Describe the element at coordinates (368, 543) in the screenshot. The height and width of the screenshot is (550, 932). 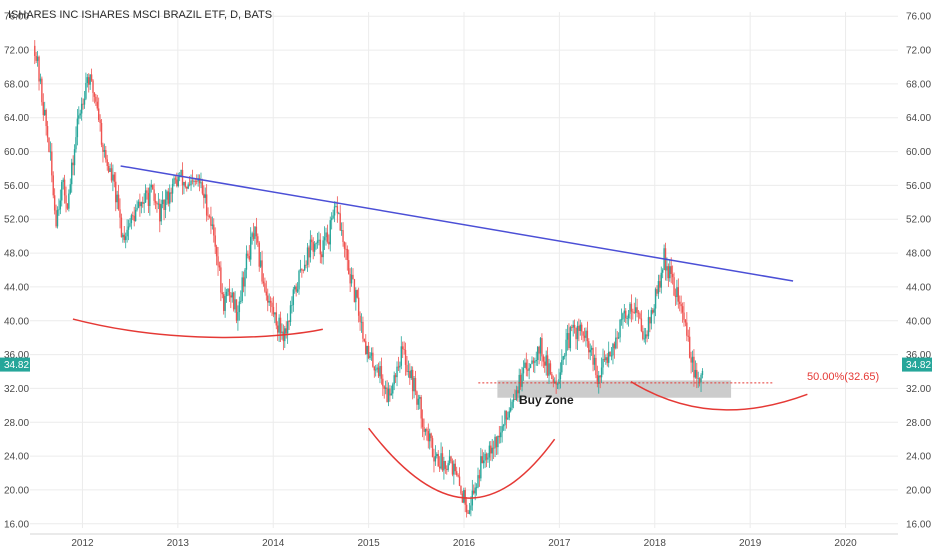
I see `x-tick-label: 2015` at that location.